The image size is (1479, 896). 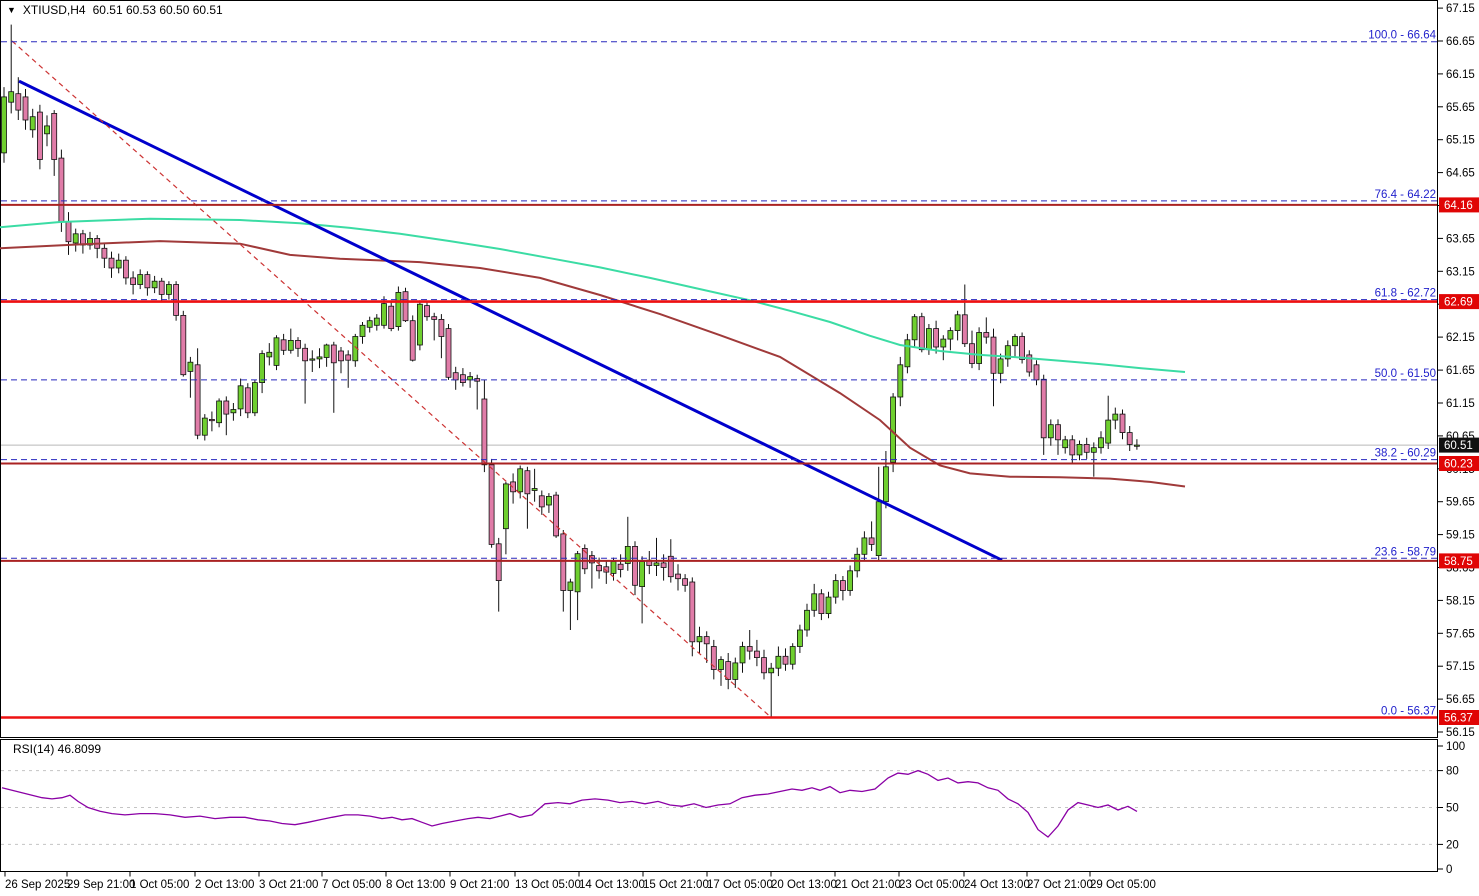 I want to click on price-axis-tick-label: 63.15, so click(x=1460, y=272).